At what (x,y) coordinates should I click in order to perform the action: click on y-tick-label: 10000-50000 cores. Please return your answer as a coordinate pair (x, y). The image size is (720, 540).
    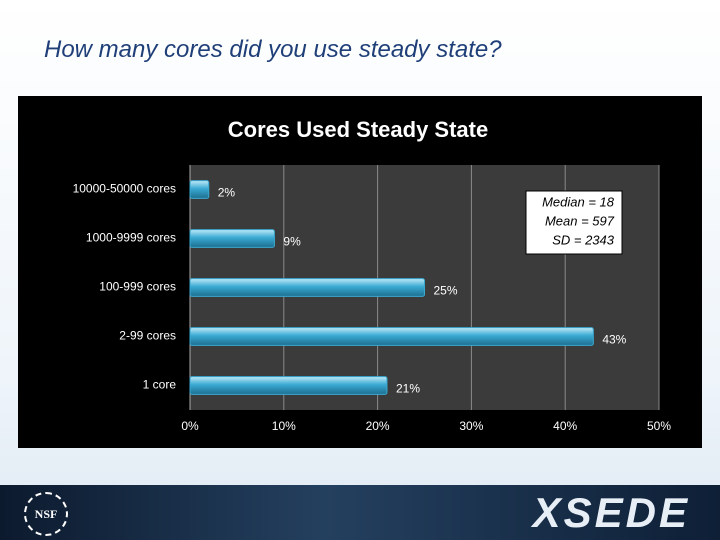
    Looking at the image, I should click on (124, 189).